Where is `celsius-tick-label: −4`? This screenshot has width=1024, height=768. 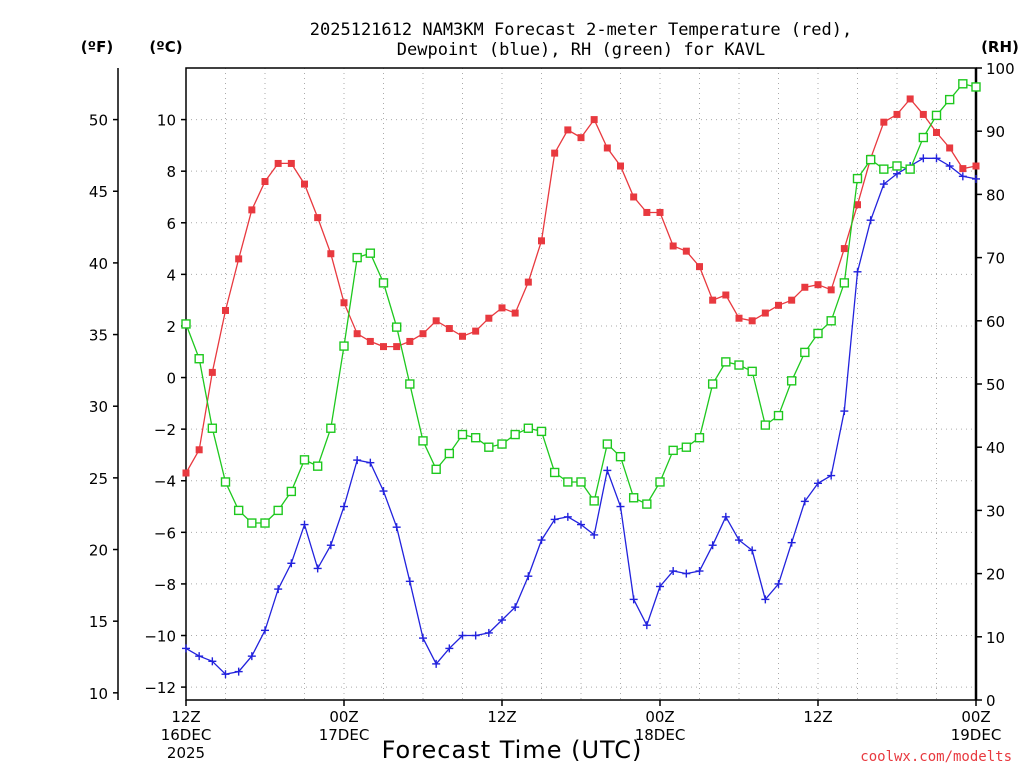
celsius-tick-label: −4 is located at coordinates (165, 482).